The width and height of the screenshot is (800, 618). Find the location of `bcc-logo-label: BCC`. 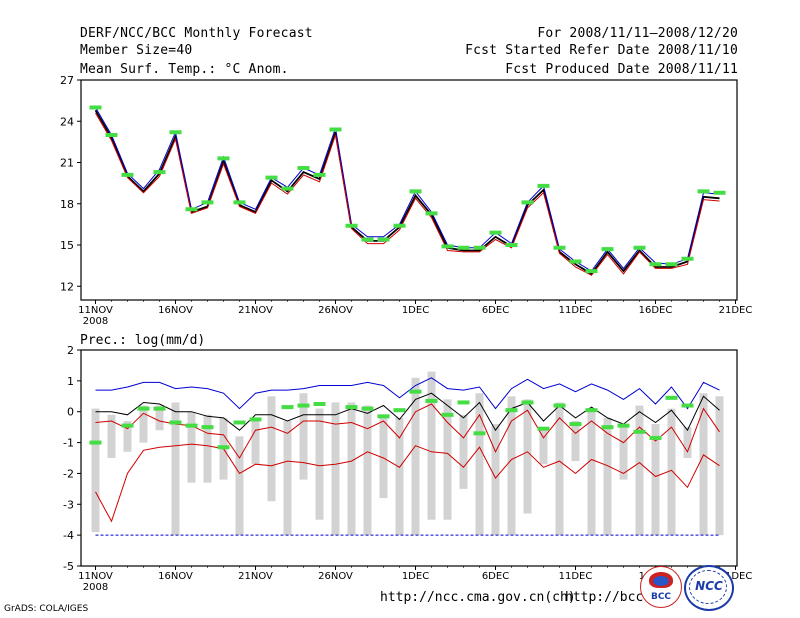

bcc-logo-label: BCC is located at coordinates (661, 597).